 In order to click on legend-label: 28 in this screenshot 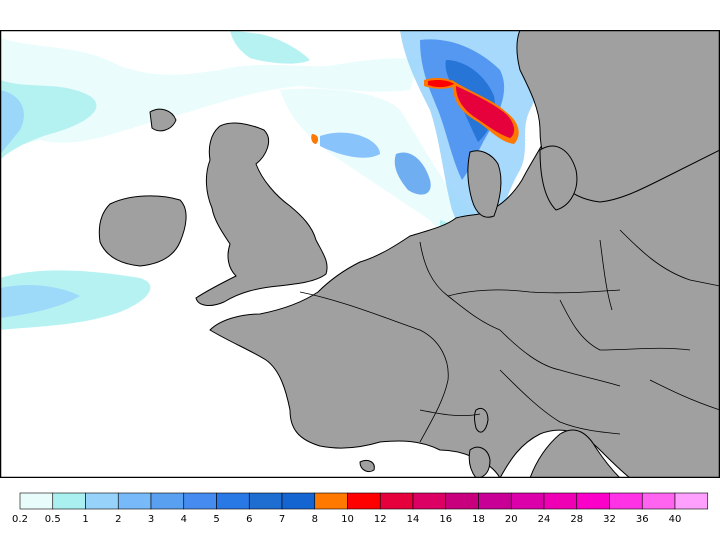, I will do `click(576, 519)`.